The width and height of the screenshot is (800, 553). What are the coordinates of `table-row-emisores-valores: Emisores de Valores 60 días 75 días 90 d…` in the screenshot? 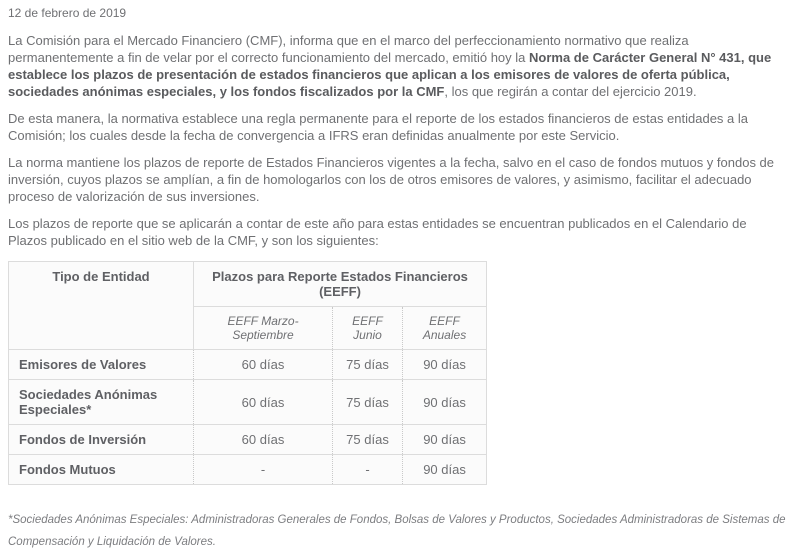 It's located at (247, 364).